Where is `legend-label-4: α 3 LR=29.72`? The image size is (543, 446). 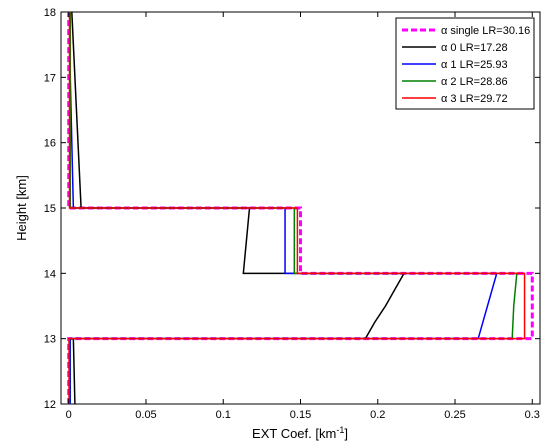 legend-label-4: α 3 LR=29.72 is located at coordinates (474, 99).